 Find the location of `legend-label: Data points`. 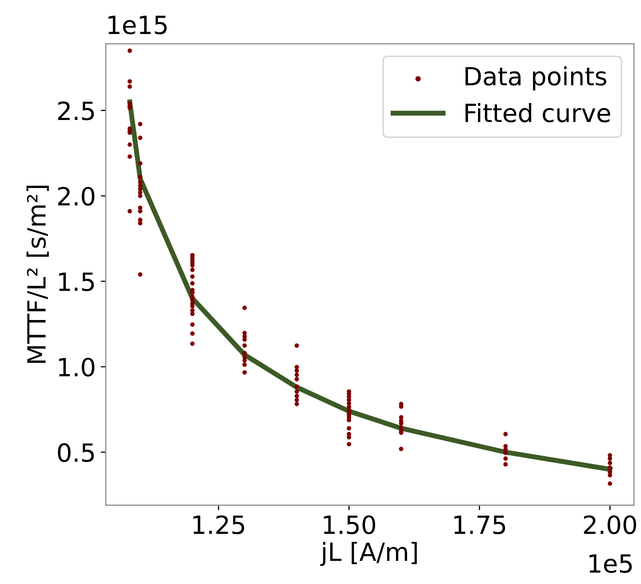

legend-label: Data points is located at coordinates (536, 78).